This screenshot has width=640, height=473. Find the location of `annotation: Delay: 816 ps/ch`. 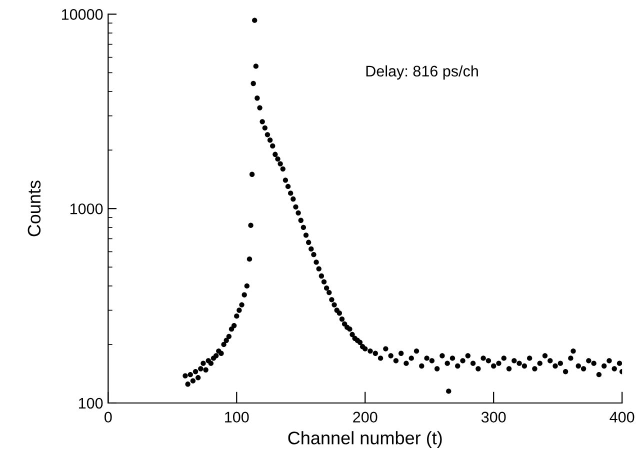

annotation: Delay: 816 ps/ch is located at coordinates (422, 72).